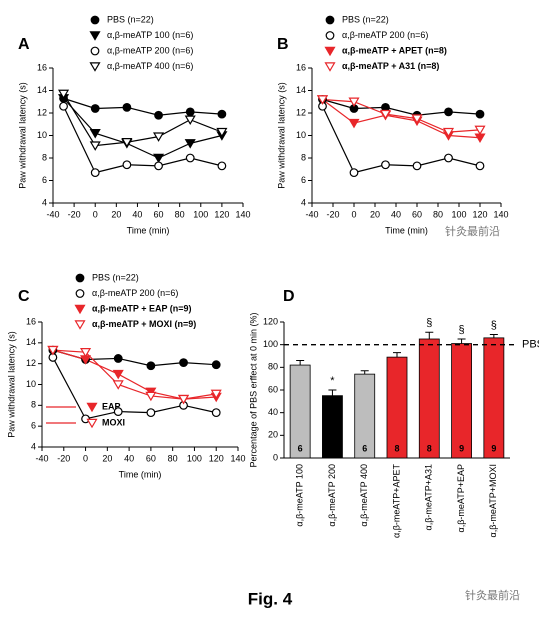 The width and height of the screenshot is (539, 622). Describe the element at coordinates (52, 214) in the screenshot. I see `x-tick-label: -40` at that location.